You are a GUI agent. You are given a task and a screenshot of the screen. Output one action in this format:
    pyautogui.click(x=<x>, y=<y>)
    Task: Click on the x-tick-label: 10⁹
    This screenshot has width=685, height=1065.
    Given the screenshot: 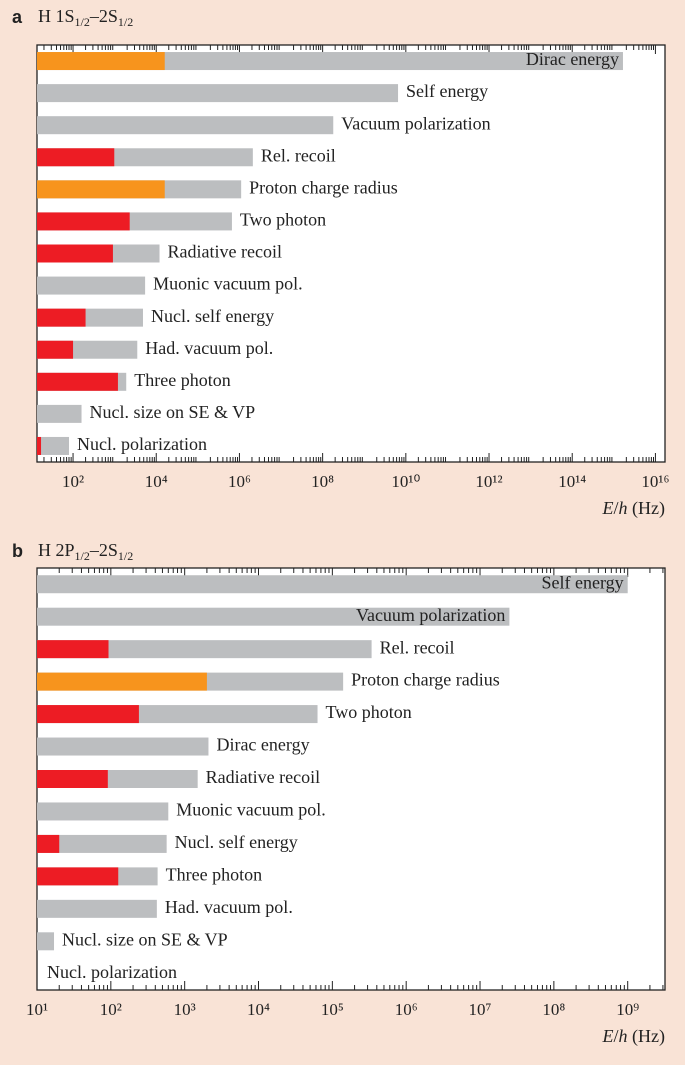 What is the action you would take?
    pyautogui.click(x=627, y=1009)
    